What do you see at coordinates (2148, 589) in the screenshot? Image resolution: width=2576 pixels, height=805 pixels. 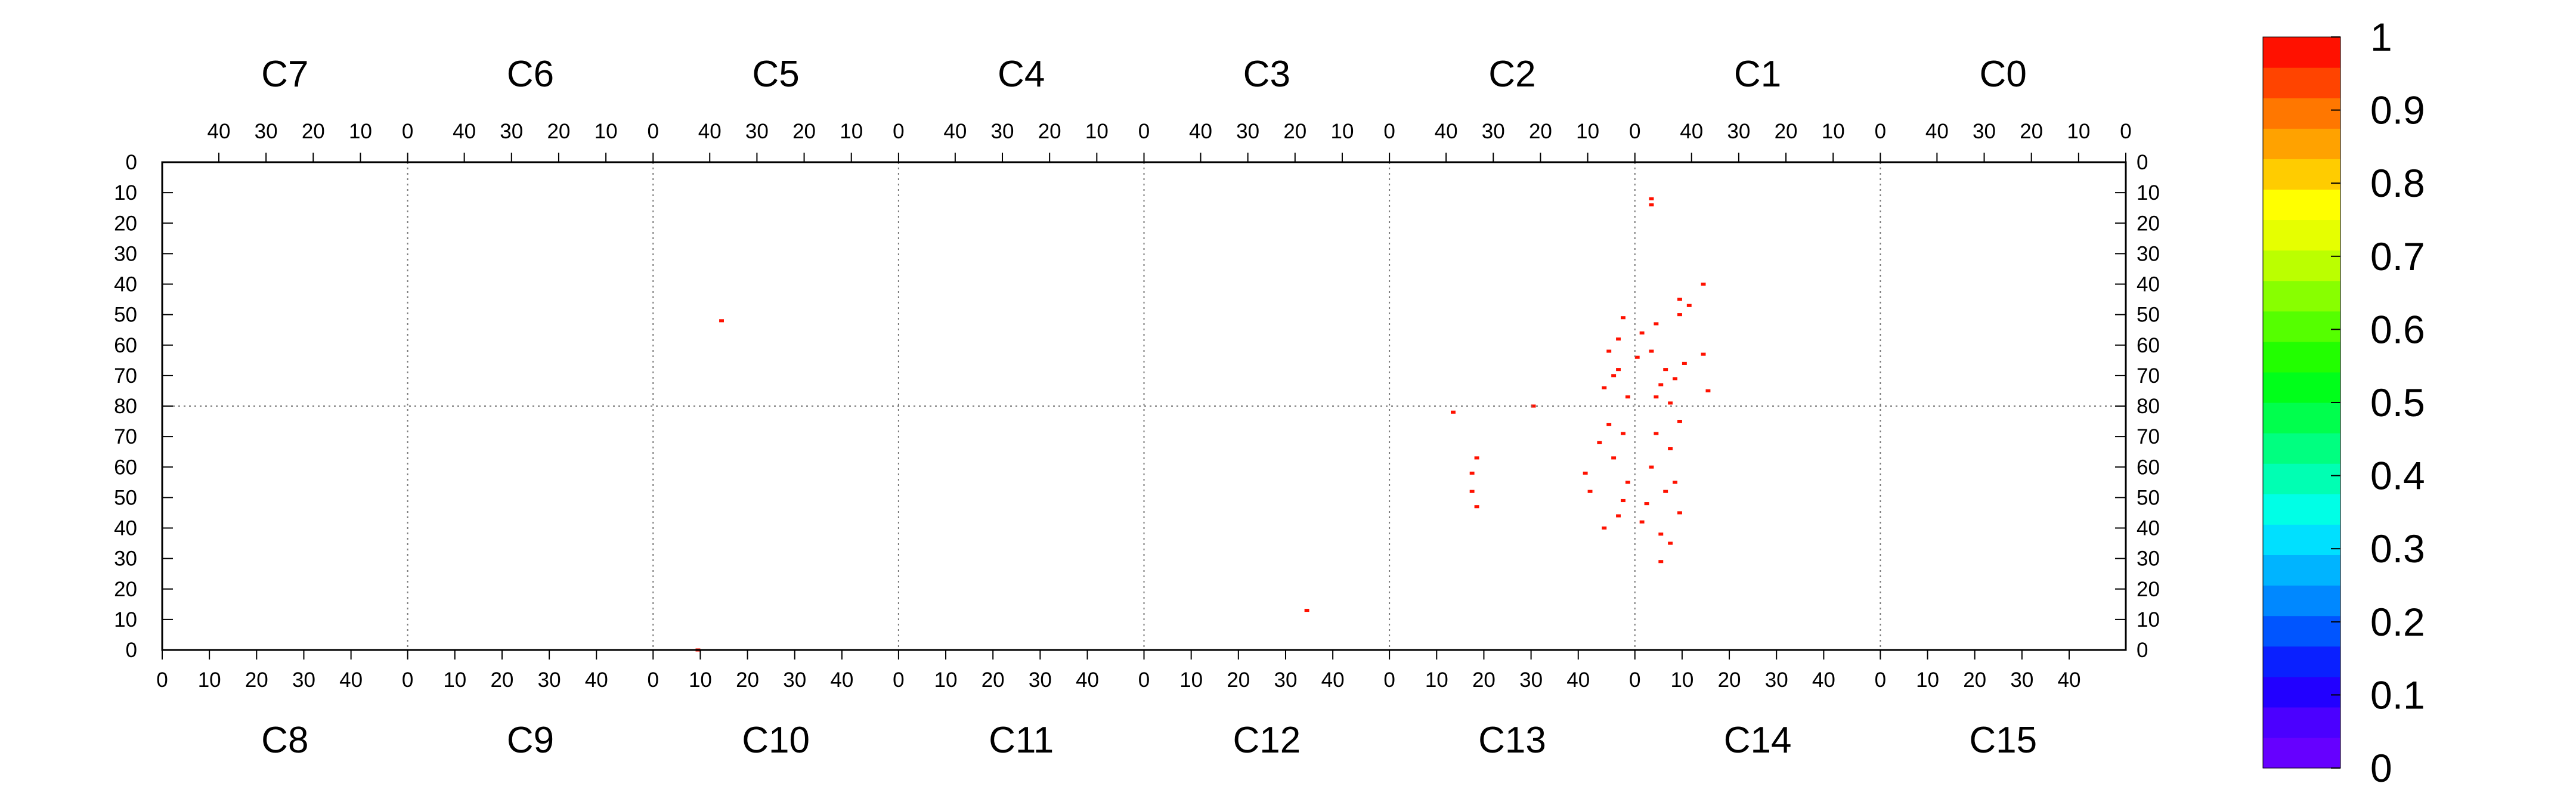 I see `y-tick-label-right: 20` at bounding box center [2148, 589].